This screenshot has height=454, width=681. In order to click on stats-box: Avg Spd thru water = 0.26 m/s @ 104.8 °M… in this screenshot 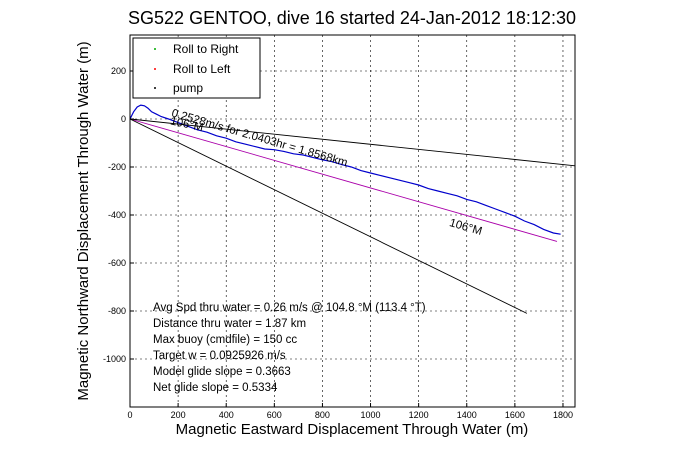, I will do `click(289, 348)`.